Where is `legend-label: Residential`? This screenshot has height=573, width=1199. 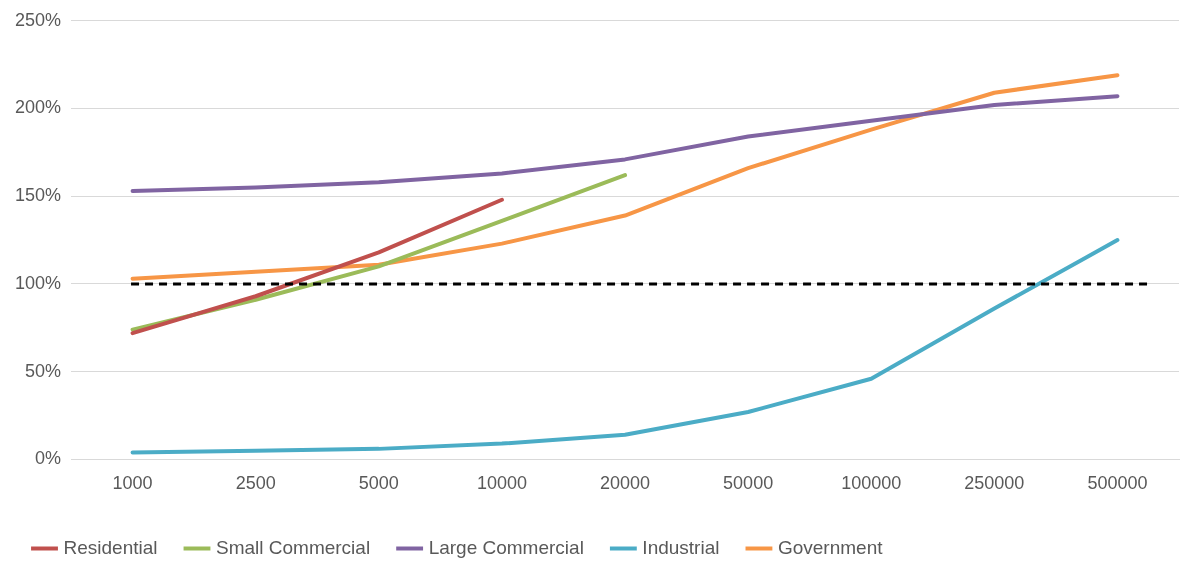 legend-label: Residential is located at coordinates (110, 547).